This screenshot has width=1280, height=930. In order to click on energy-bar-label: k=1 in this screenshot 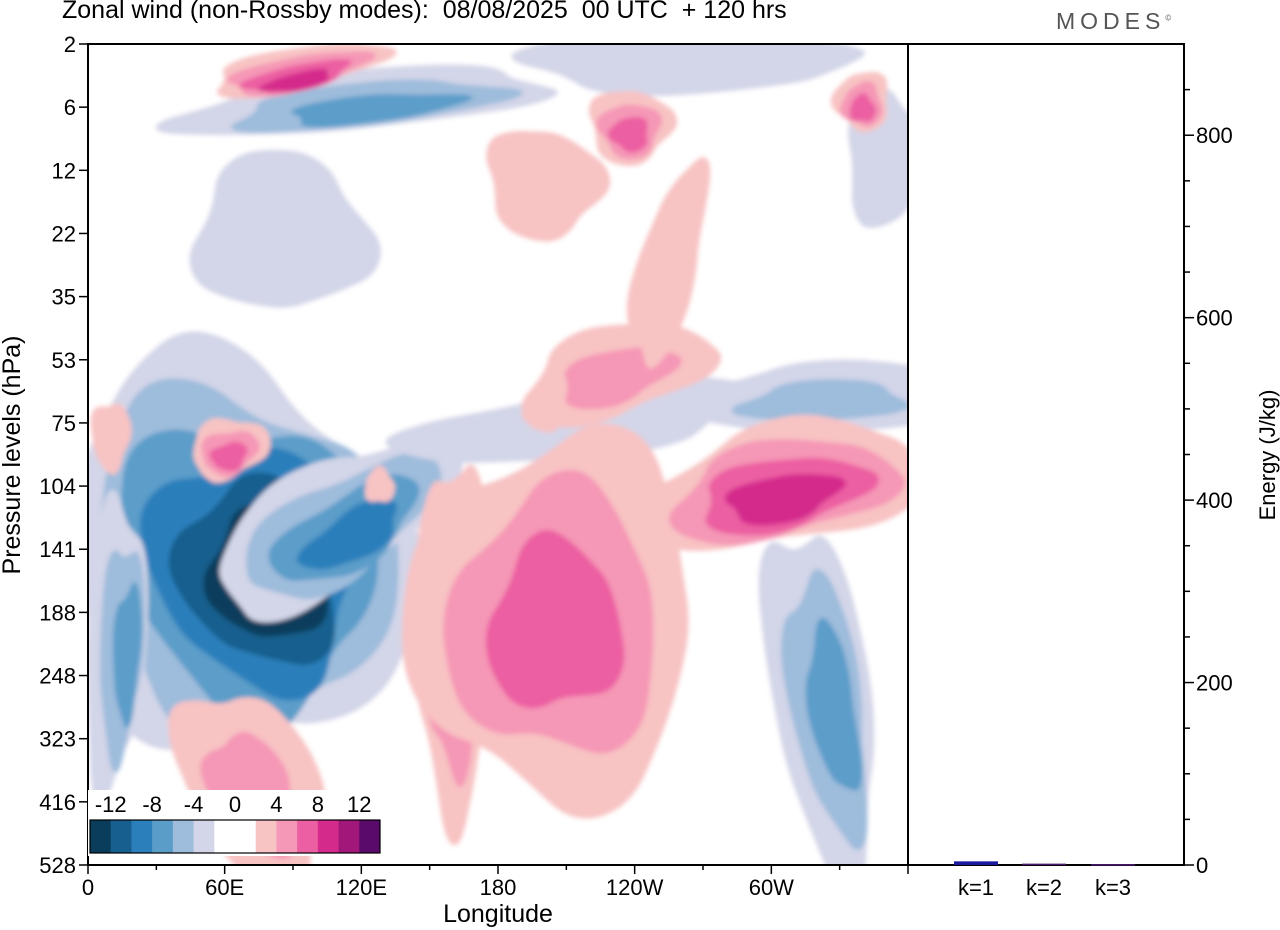, I will do `click(976, 887)`.